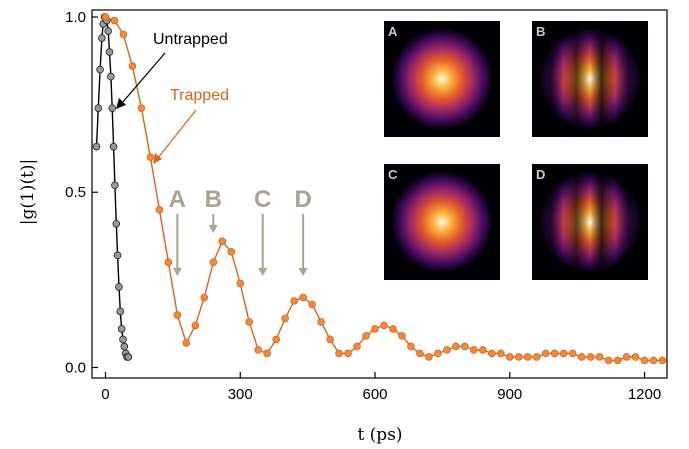 The image size is (689, 449). Describe the element at coordinates (303, 231) in the screenshot. I see `marker-d: D` at that location.